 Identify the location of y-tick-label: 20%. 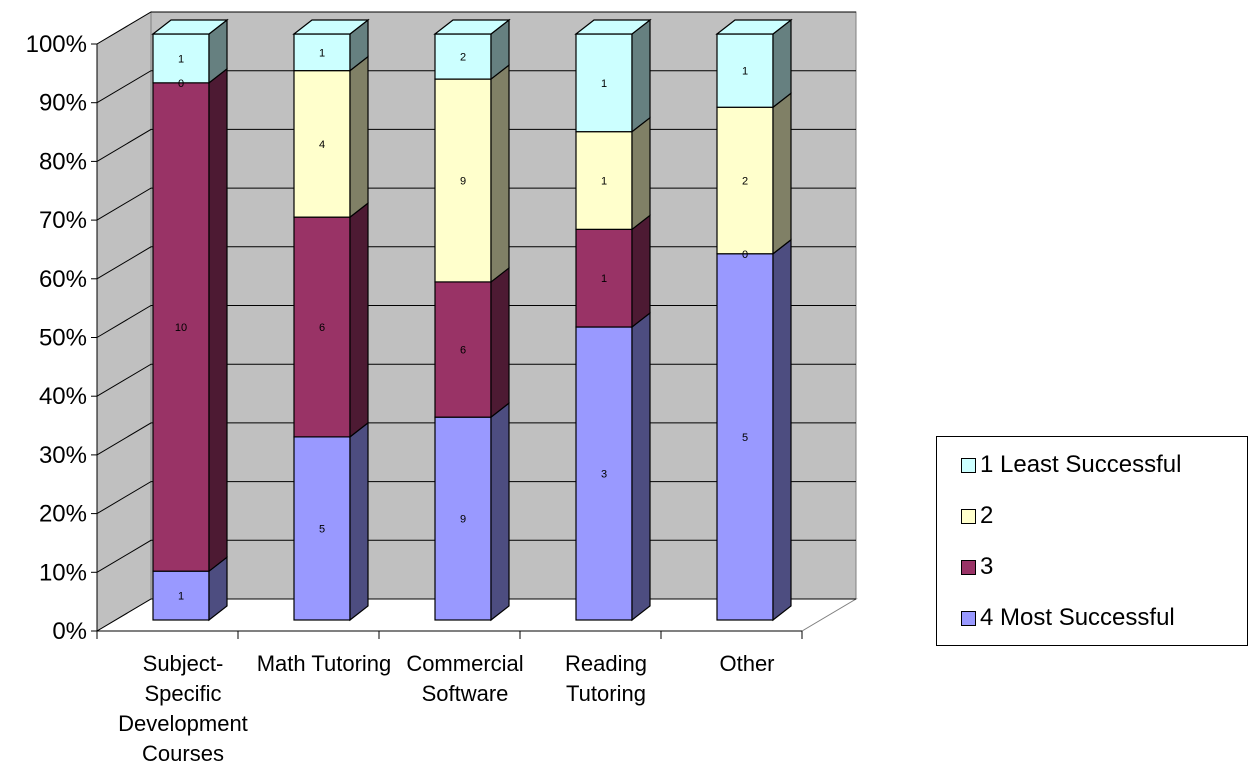
(63, 514).